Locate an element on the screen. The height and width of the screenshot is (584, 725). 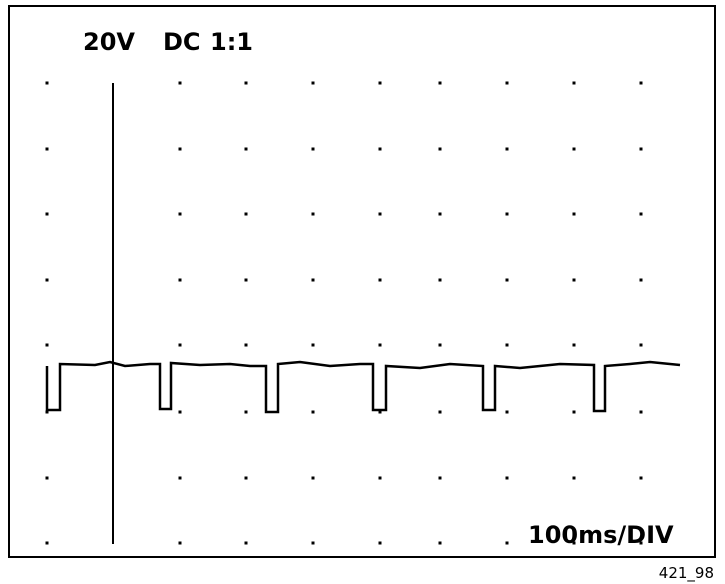
volts-per-div: 20V is located at coordinates (109, 42).